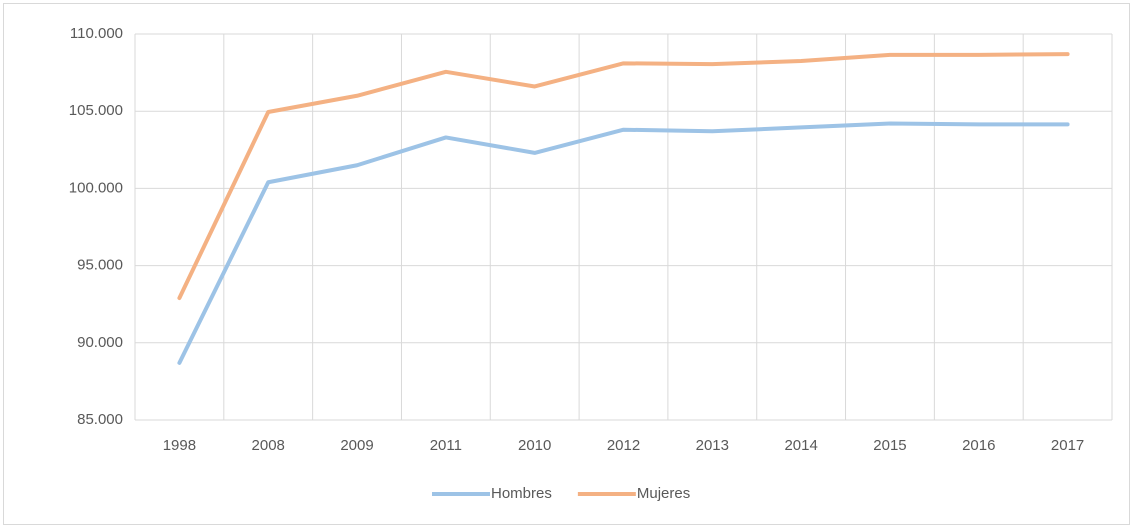 The width and height of the screenshot is (1133, 528). Describe the element at coordinates (96, 110) in the screenshot. I see `y-tick-label: 105.000` at that location.